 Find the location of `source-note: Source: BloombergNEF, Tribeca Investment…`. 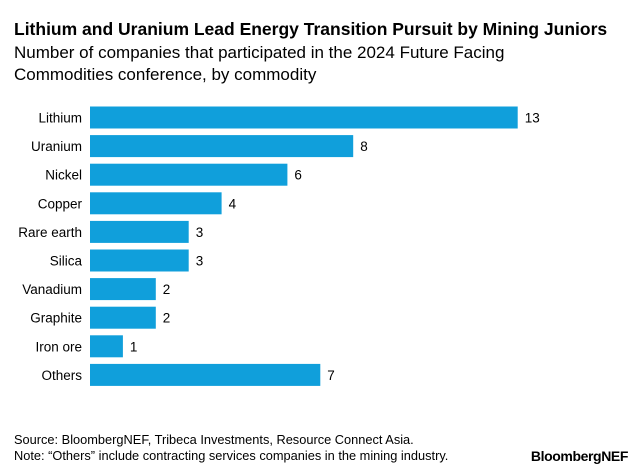

source-note: Source: BloombergNEF, Tribeca Investment… is located at coordinates (214, 439).